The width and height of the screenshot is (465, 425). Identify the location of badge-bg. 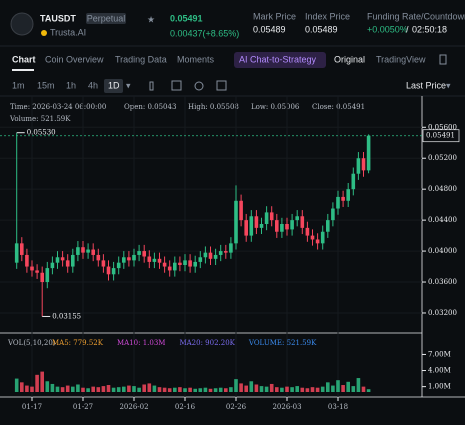
(106, 18).